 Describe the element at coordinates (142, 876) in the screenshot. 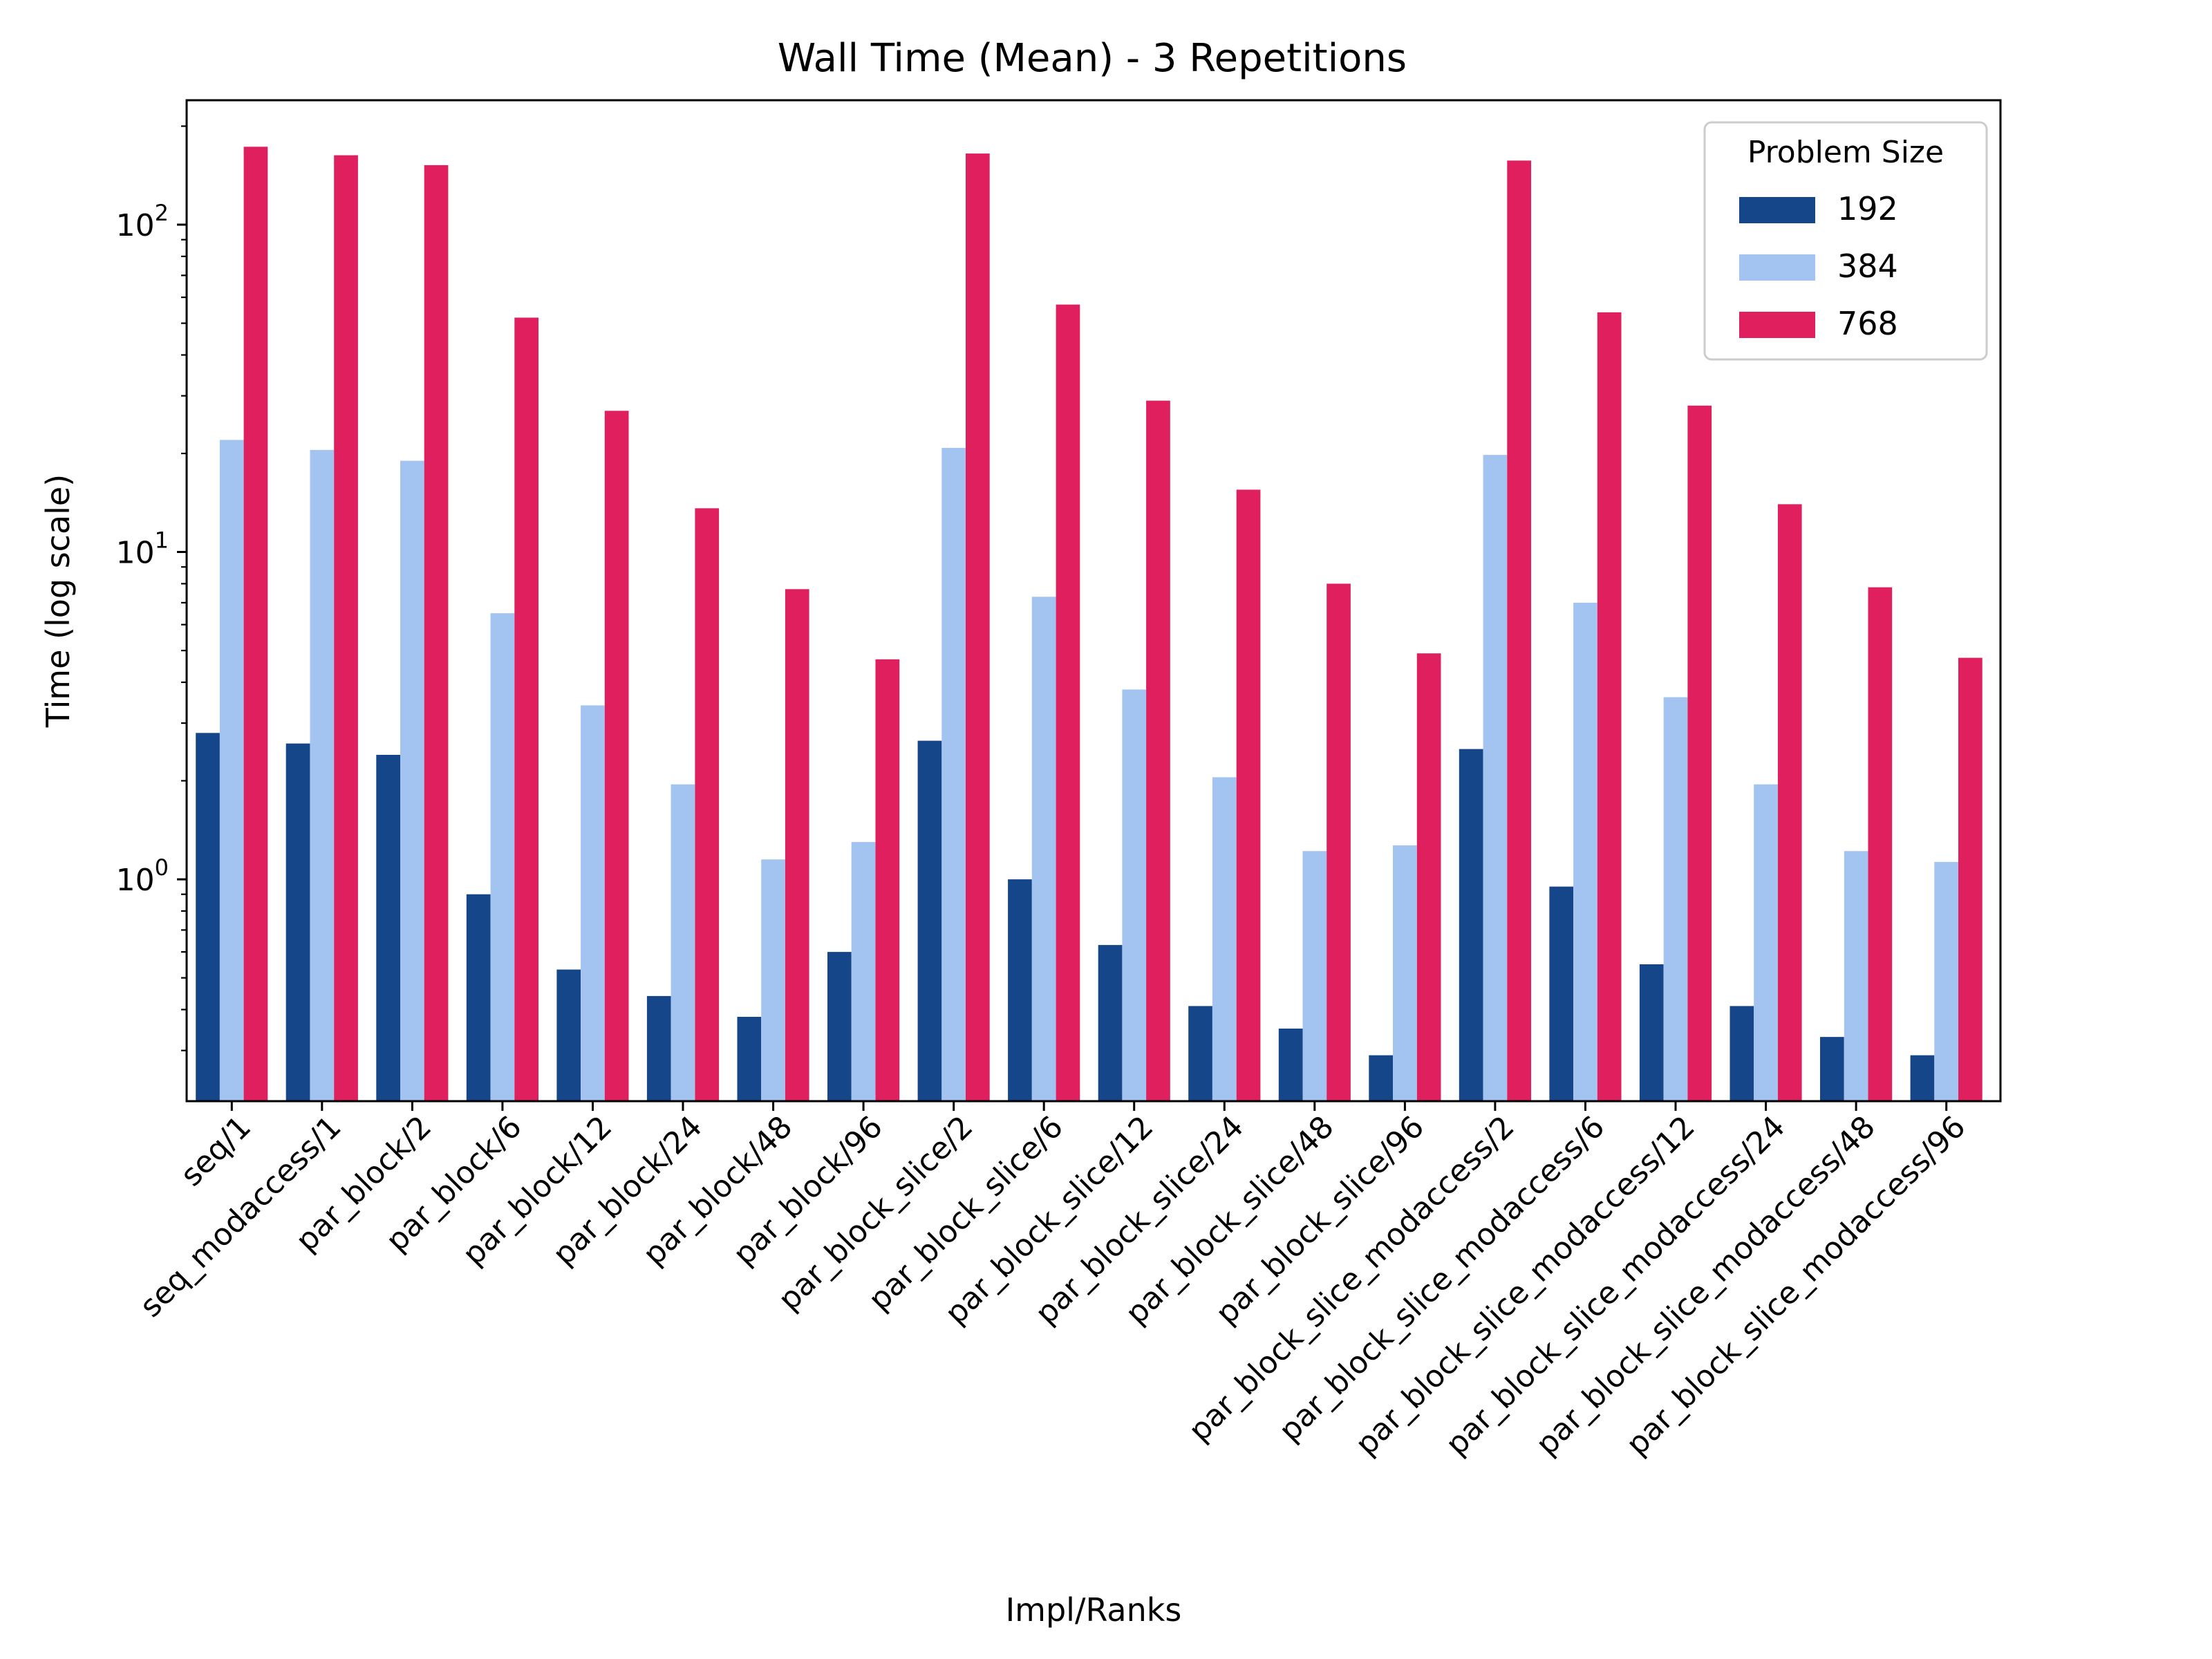

I see `y-tick-label: 10⁰` at that location.